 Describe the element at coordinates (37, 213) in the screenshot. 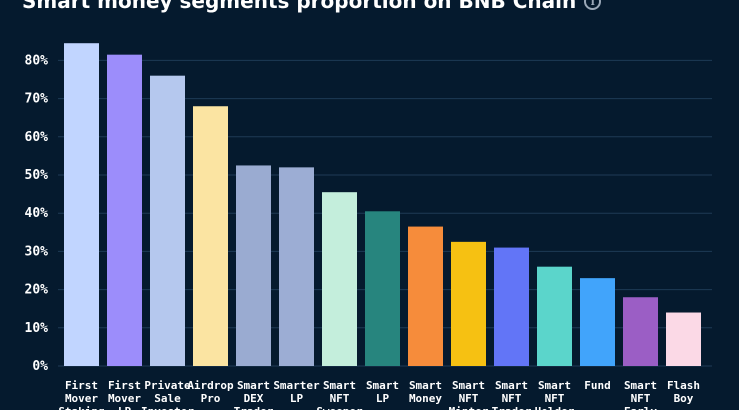

I see `y-tick-label: 40%` at that location.